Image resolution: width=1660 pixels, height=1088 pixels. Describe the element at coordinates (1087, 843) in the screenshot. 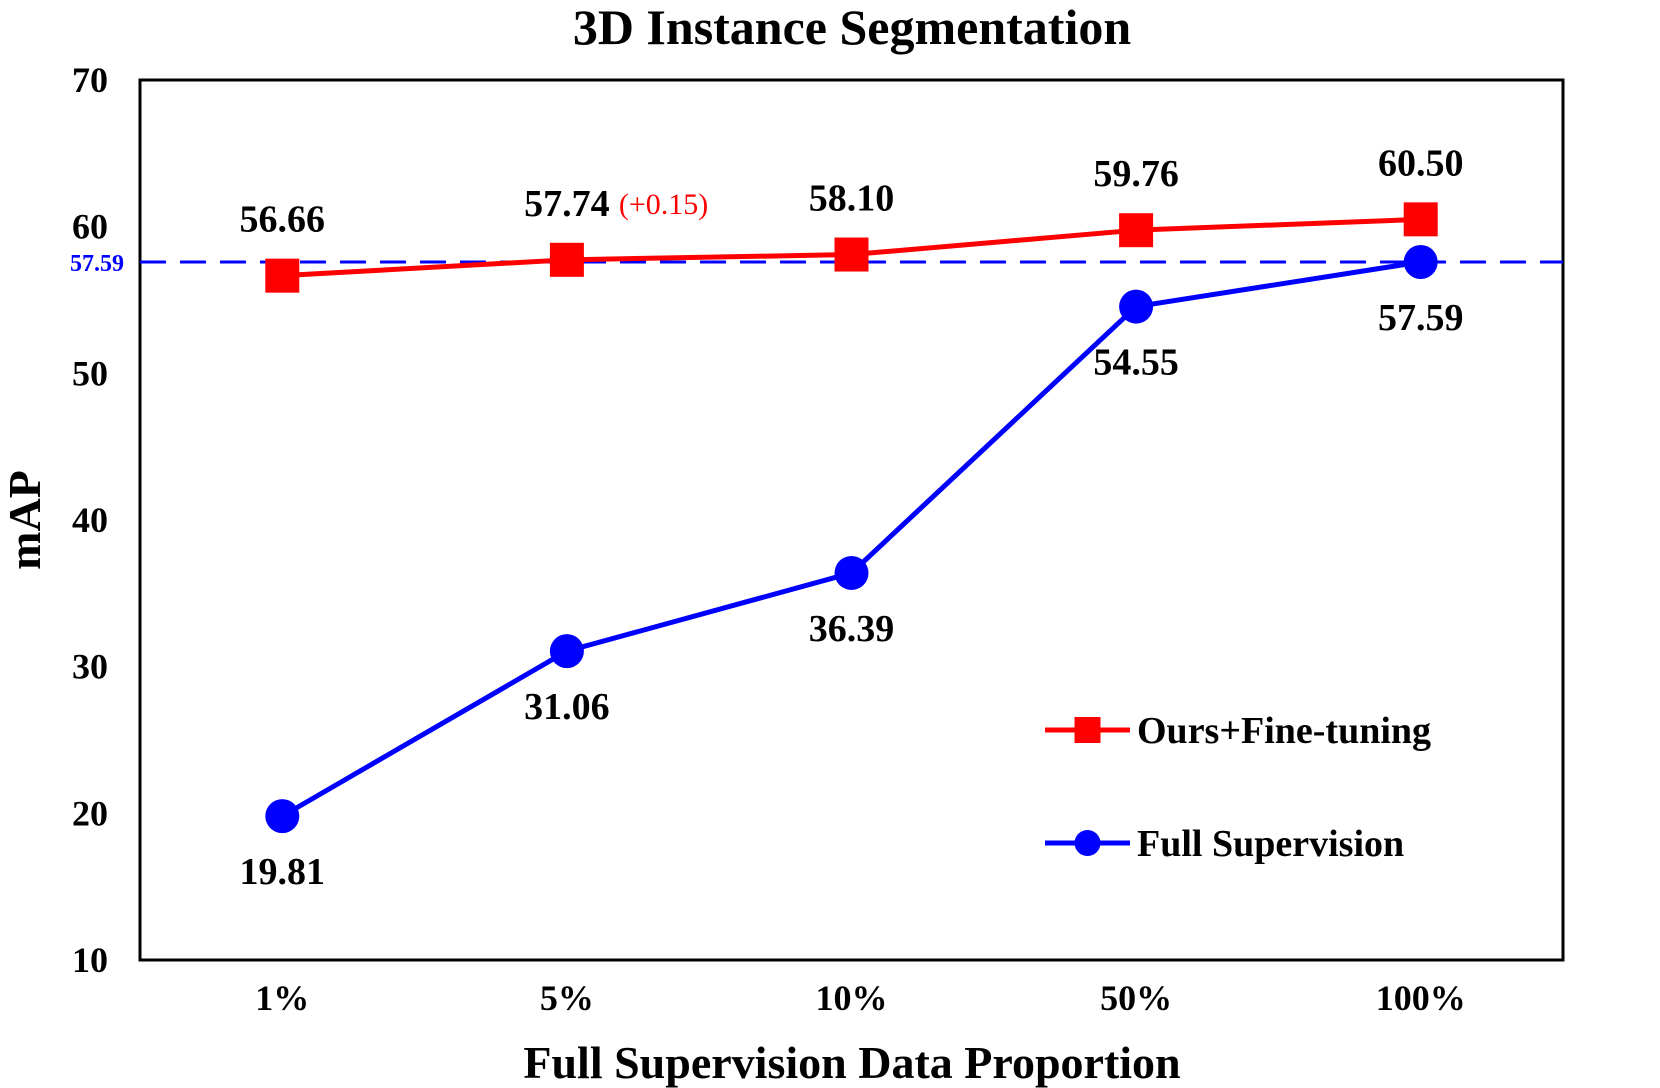

I see `legend-marker-circle` at that location.